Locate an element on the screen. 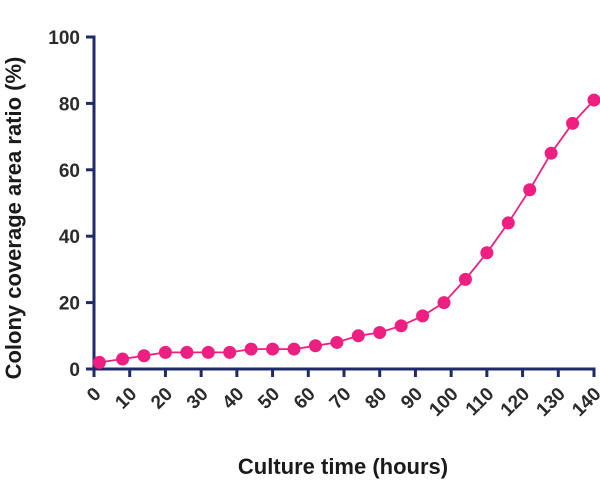  x-tick-label: 110 is located at coordinates (480, 402).